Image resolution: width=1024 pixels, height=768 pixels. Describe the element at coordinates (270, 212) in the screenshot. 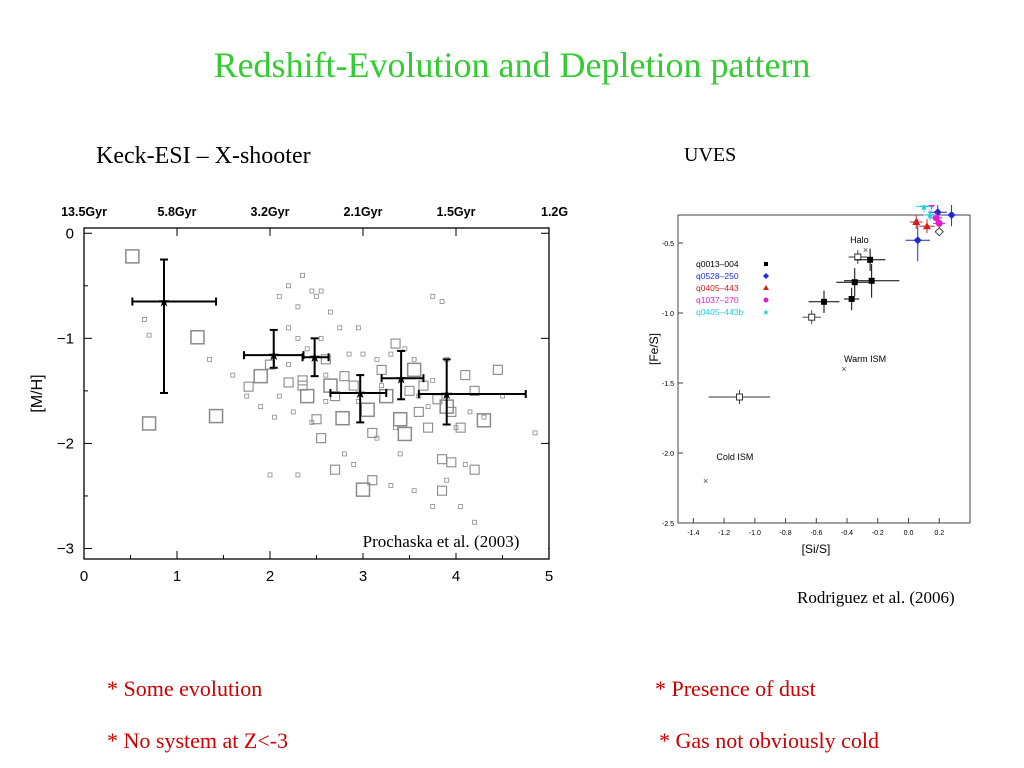

I see `top-axis-label: 3.2Gyr` at that location.